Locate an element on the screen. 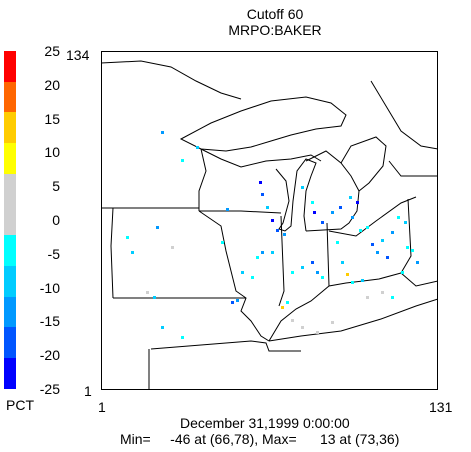  legend-tick-label: 5 is located at coordinates (56, 186).